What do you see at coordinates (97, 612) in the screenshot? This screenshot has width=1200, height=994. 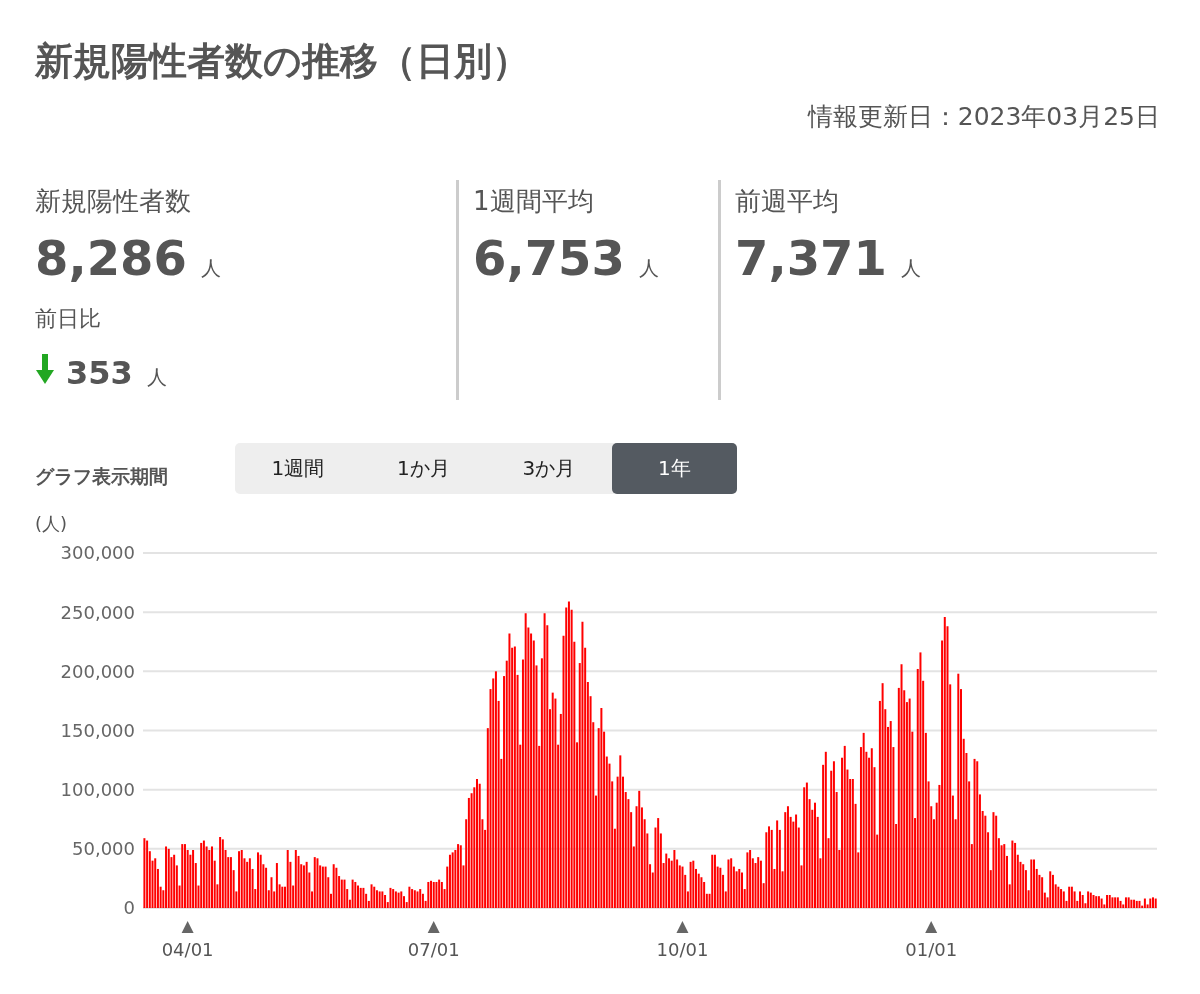 I see `y-tick-label: 250,000` at bounding box center [97, 612].